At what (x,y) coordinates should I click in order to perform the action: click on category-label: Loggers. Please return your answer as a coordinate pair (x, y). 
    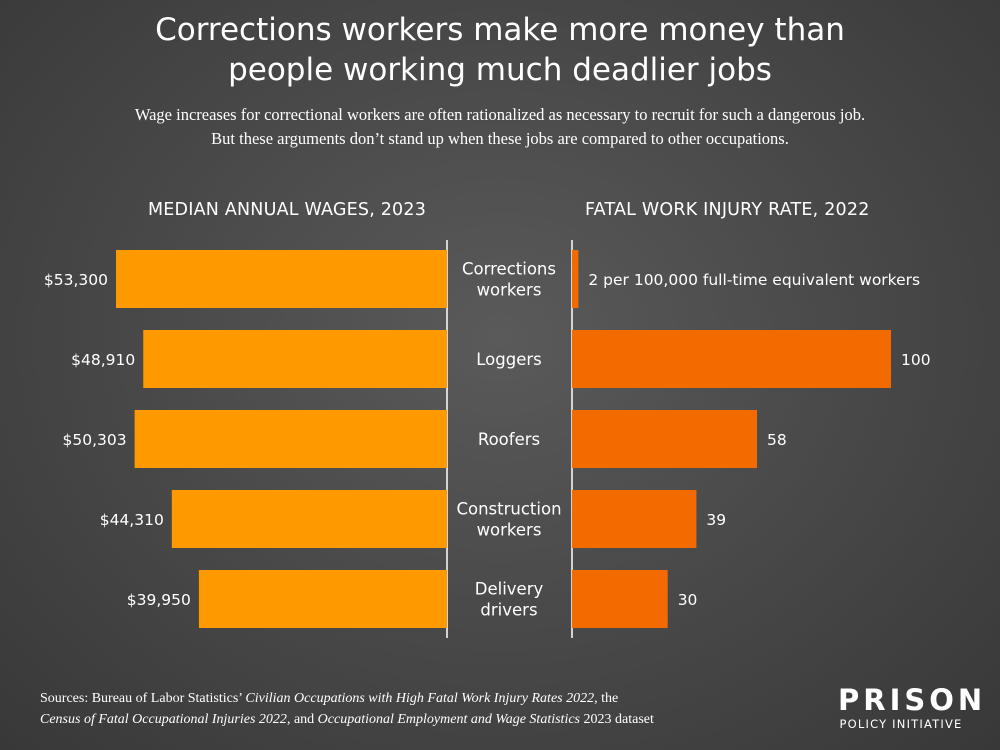
    Looking at the image, I should click on (508, 359).